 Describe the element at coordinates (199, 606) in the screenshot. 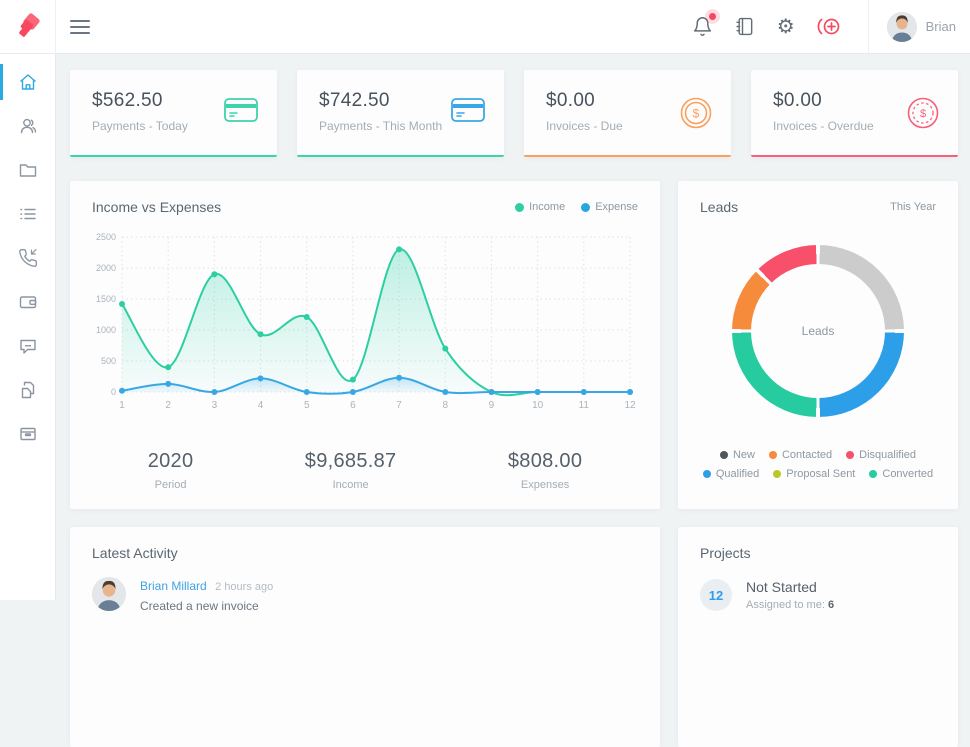

I see `activity-action: Created a new invoice` at that location.